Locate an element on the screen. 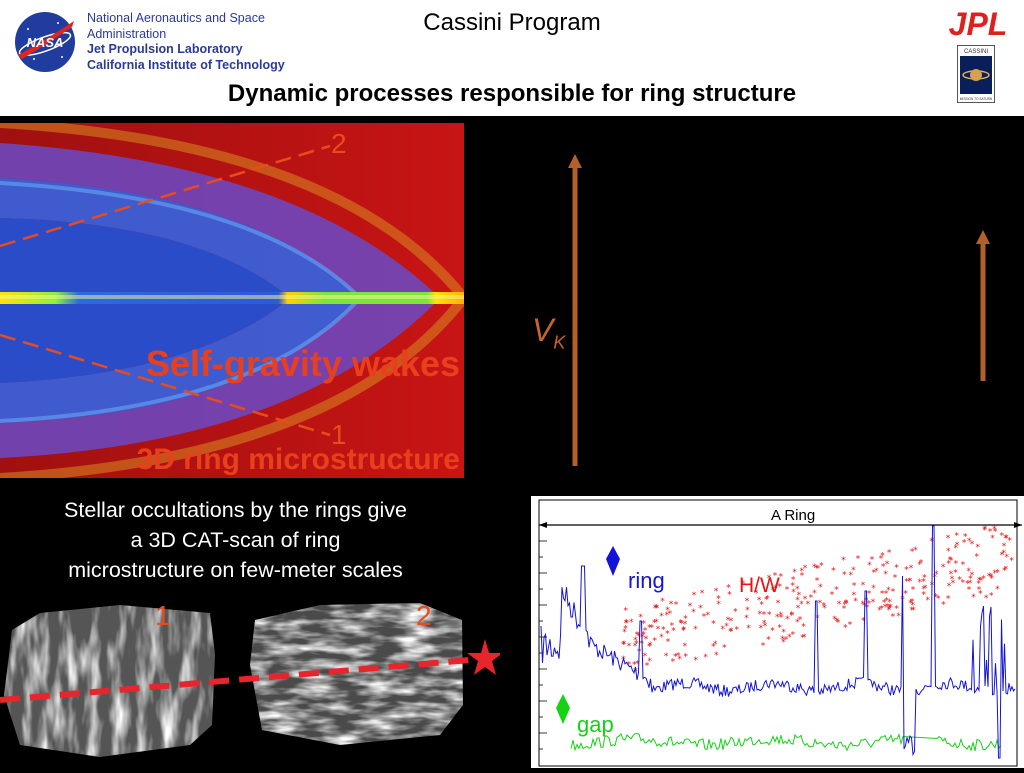  lab-name: Jet Propulsion Laboratory is located at coordinates (165, 49).